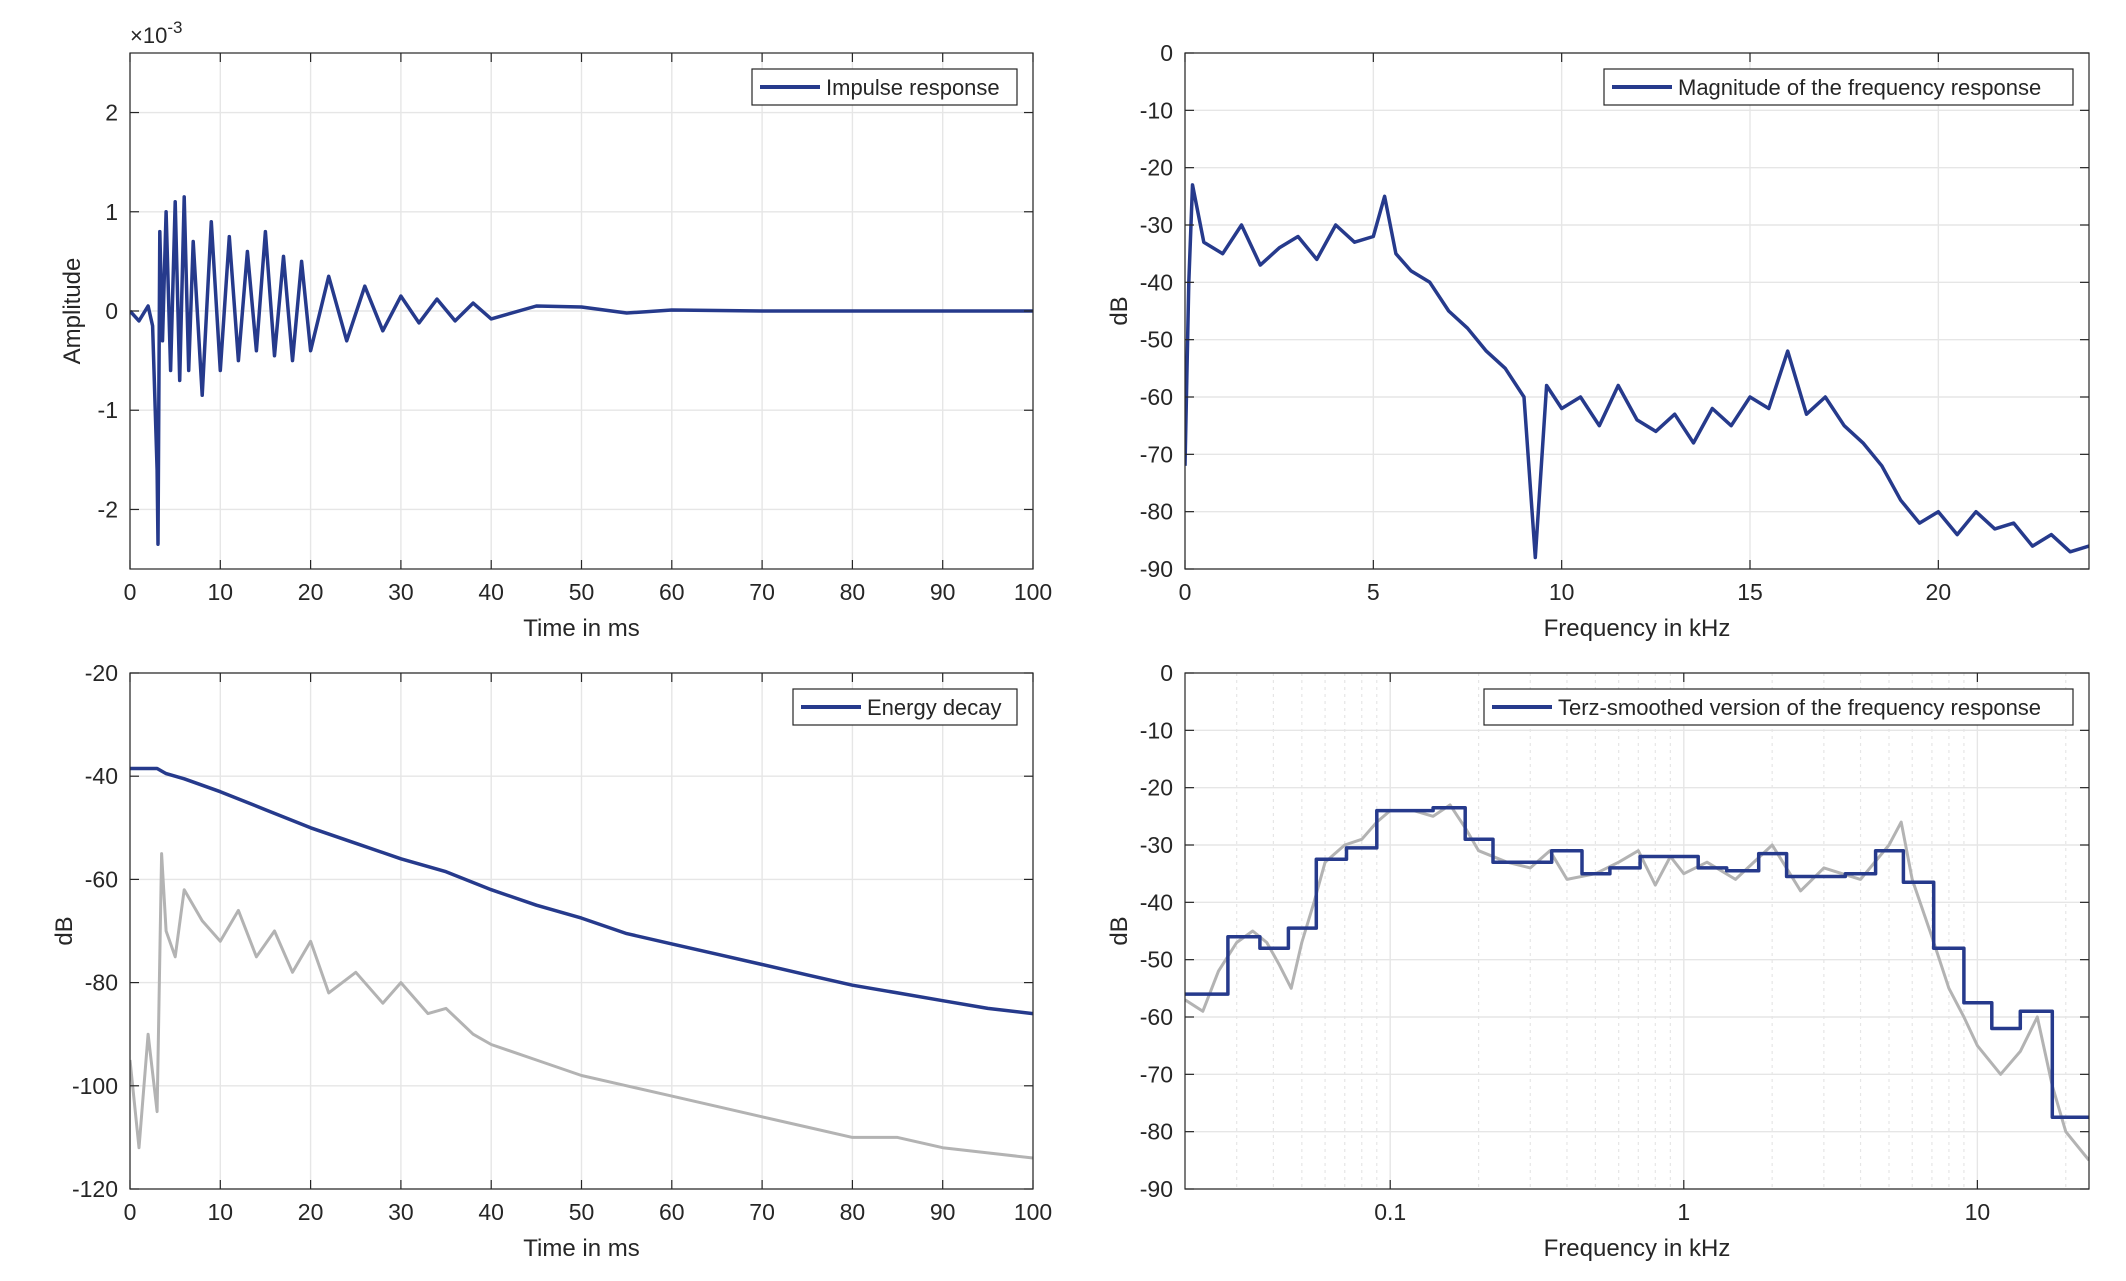 This screenshot has width=2126, height=1281. What do you see at coordinates (111, 113) in the screenshot?
I see `y-tick-label: 2` at bounding box center [111, 113].